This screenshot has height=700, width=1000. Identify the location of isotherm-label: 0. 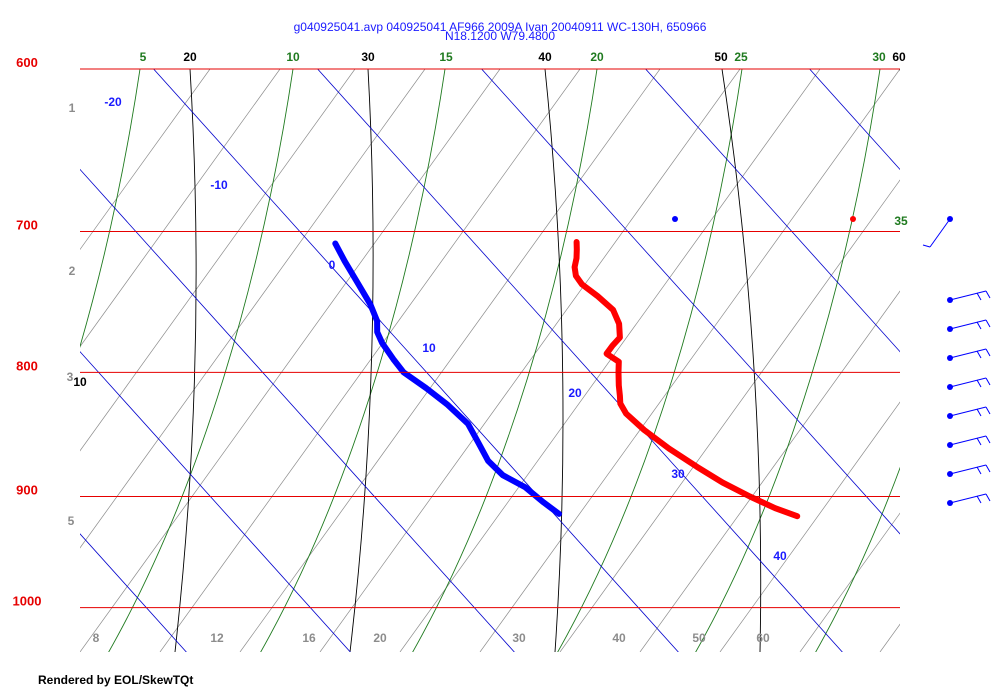
(332, 265).